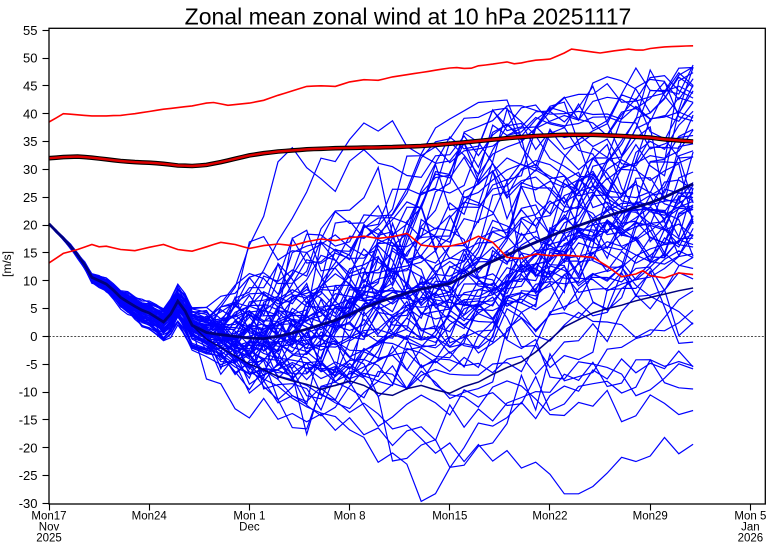  I want to click on svg-text: Jan, so click(750, 528).